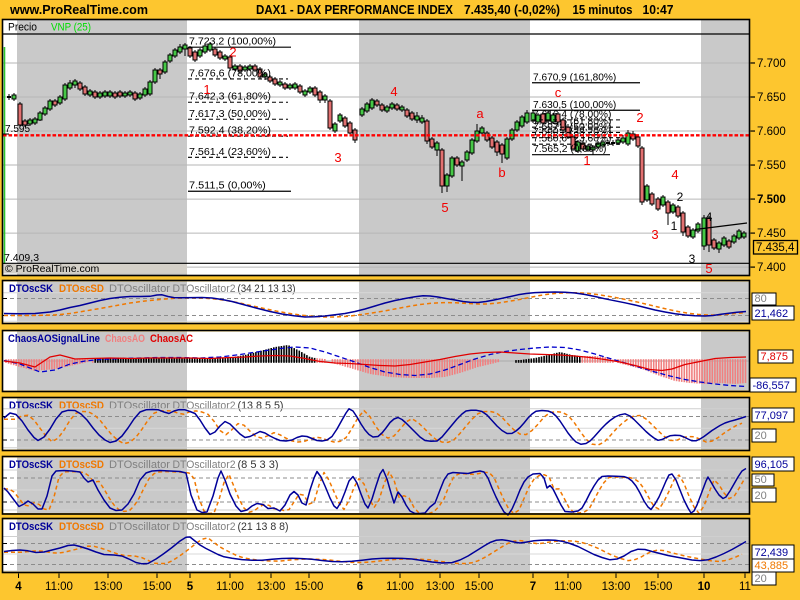  Describe the element at coordinates (232, 42) in the screenshot. I see `svg-text: 7.723,2 (100,00%)` at that location.